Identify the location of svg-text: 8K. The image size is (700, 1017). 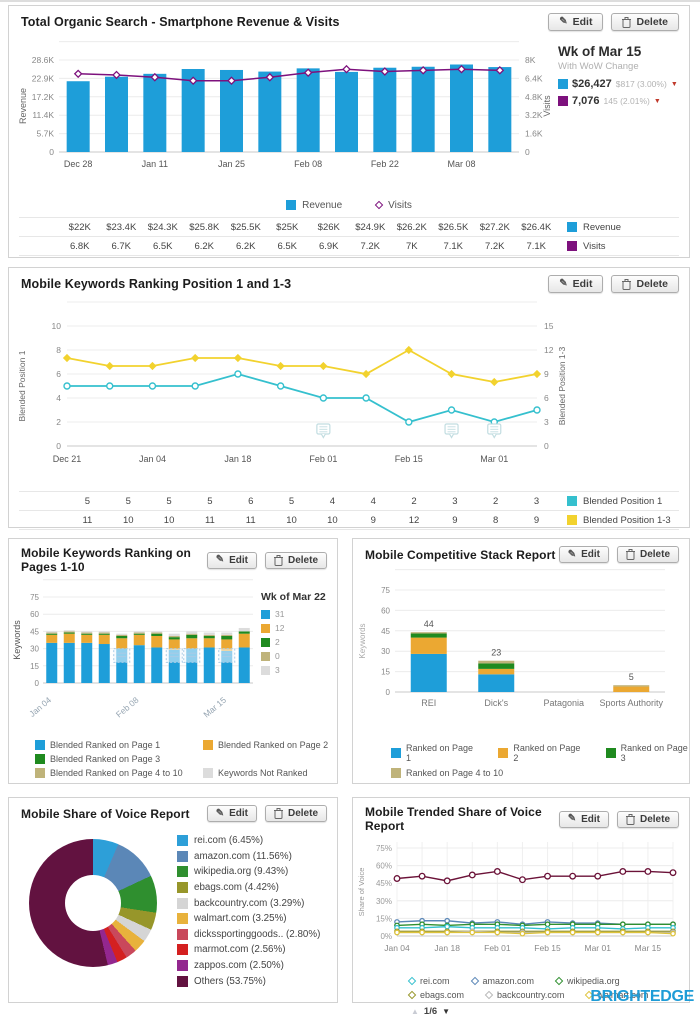
(530, 60).